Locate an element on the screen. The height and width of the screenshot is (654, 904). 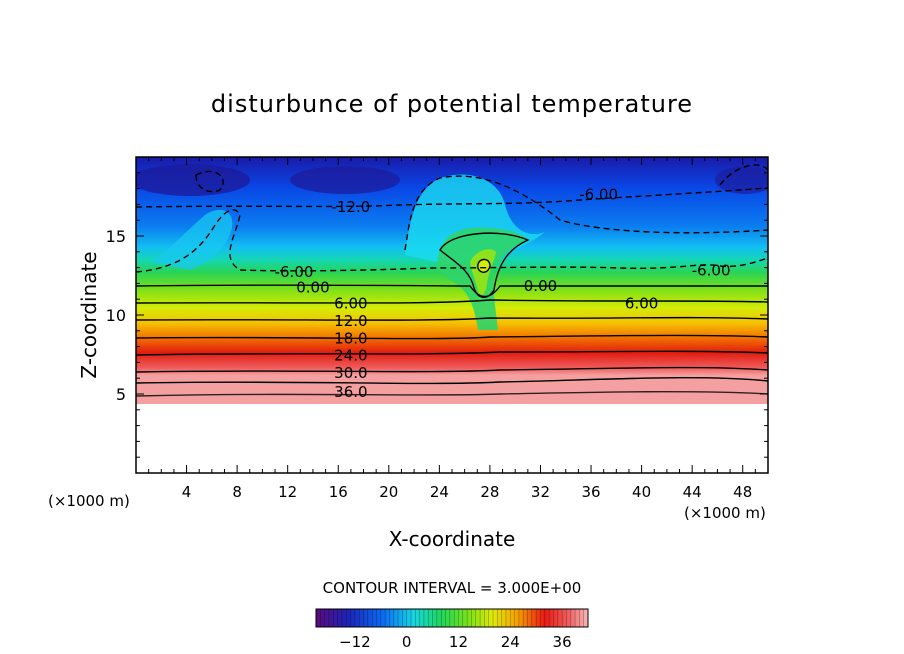
colorbar-segments is located at coordinates (452, 618).